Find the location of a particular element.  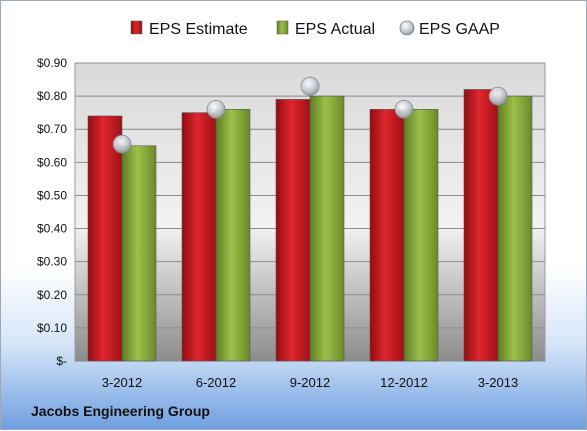

y-tick-label: $0.10 is located at coordinates (52, 328).